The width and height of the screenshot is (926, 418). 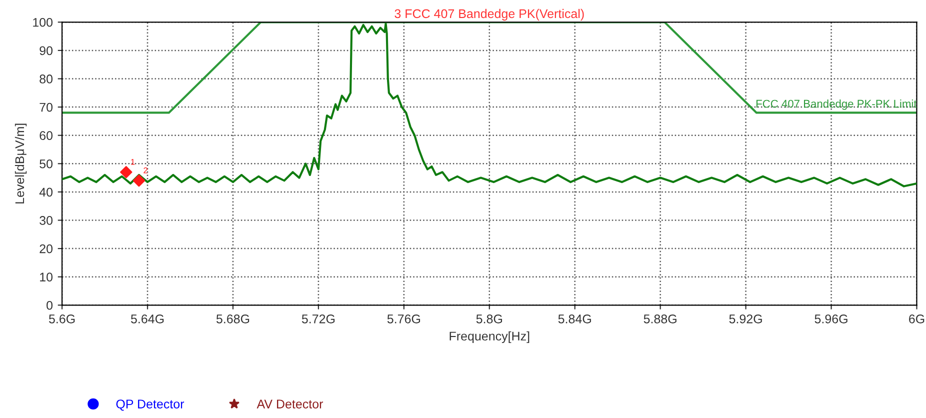 What do you see at coordinates (660, 319) in the screenshot?
I see `x-tick-label: 5.88G` at bounding box center [660, 319].